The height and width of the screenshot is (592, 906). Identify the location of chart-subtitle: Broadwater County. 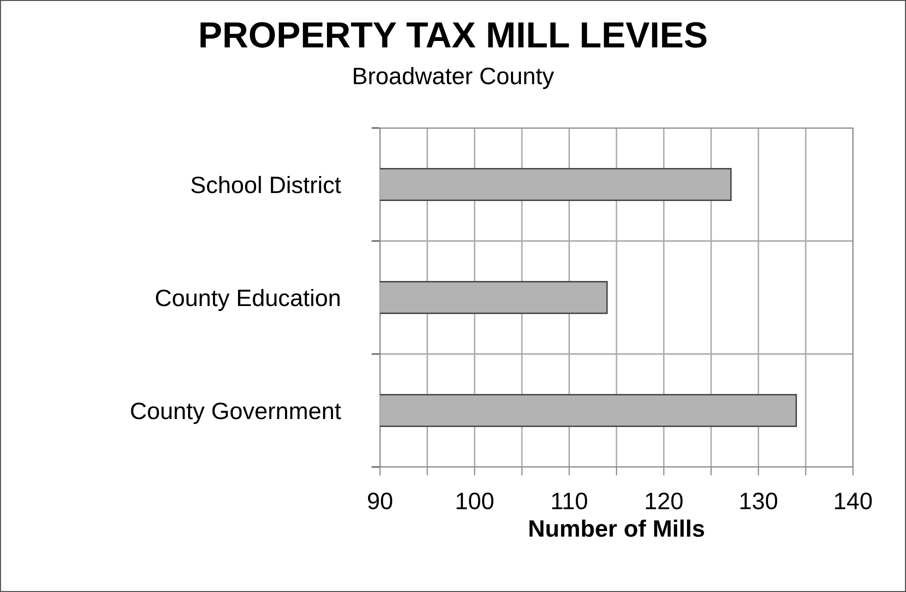
(454, 78).